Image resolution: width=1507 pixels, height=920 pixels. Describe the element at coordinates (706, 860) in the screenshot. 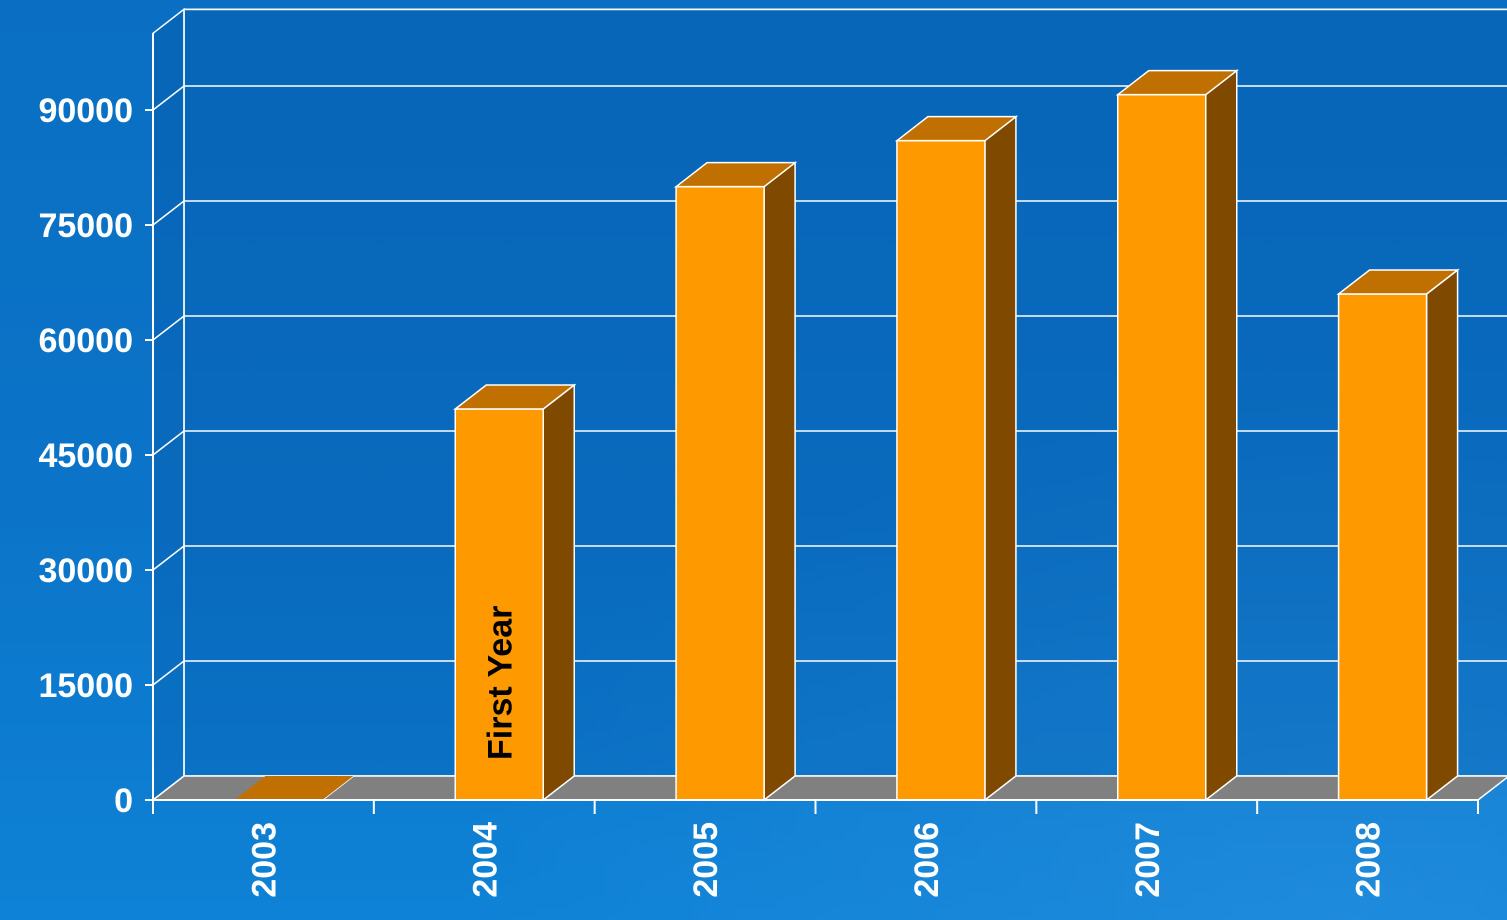

I see `x-tick-label: 2005` at that location.